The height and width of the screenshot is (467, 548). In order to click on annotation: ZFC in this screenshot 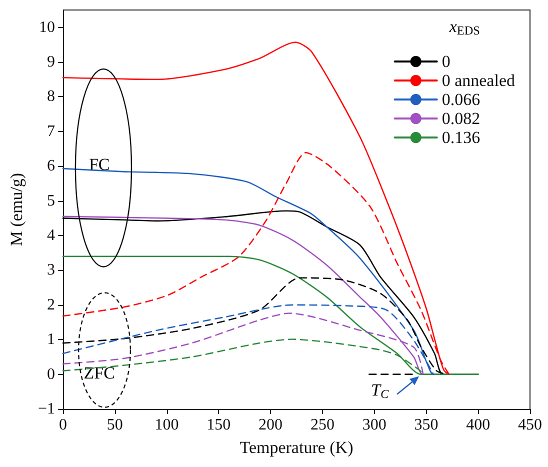, I will do `click(99, 372)`.